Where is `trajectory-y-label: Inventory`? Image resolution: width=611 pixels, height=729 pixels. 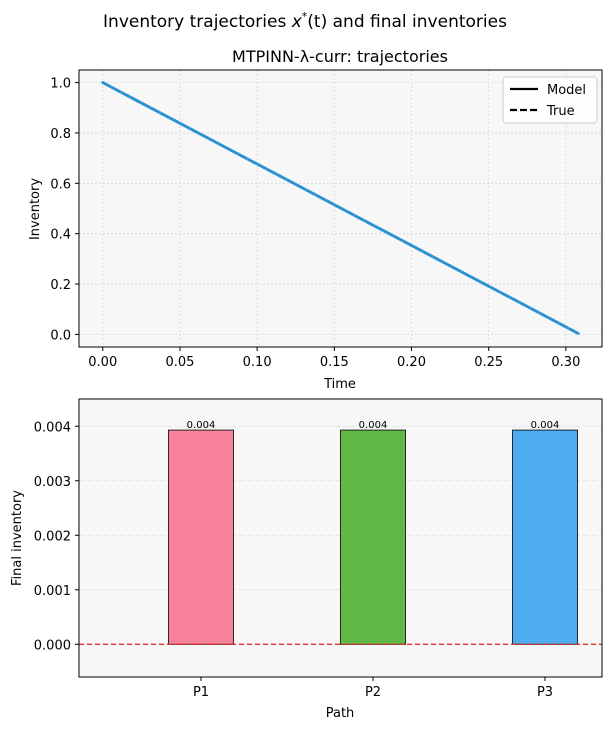 trajectory-y-label: Inventory is located at coordinates (35, 209).